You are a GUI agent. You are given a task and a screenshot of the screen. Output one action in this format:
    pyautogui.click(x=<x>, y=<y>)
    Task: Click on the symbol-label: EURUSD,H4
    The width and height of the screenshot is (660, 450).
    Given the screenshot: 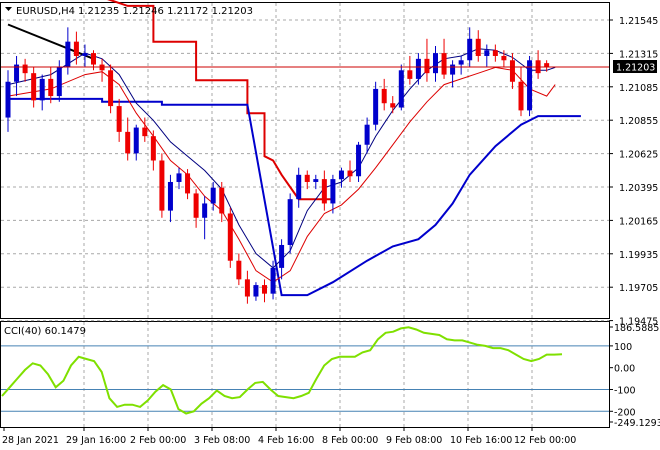 What is the action you would take?
    pyautogui.click(x=45, y=11)
    